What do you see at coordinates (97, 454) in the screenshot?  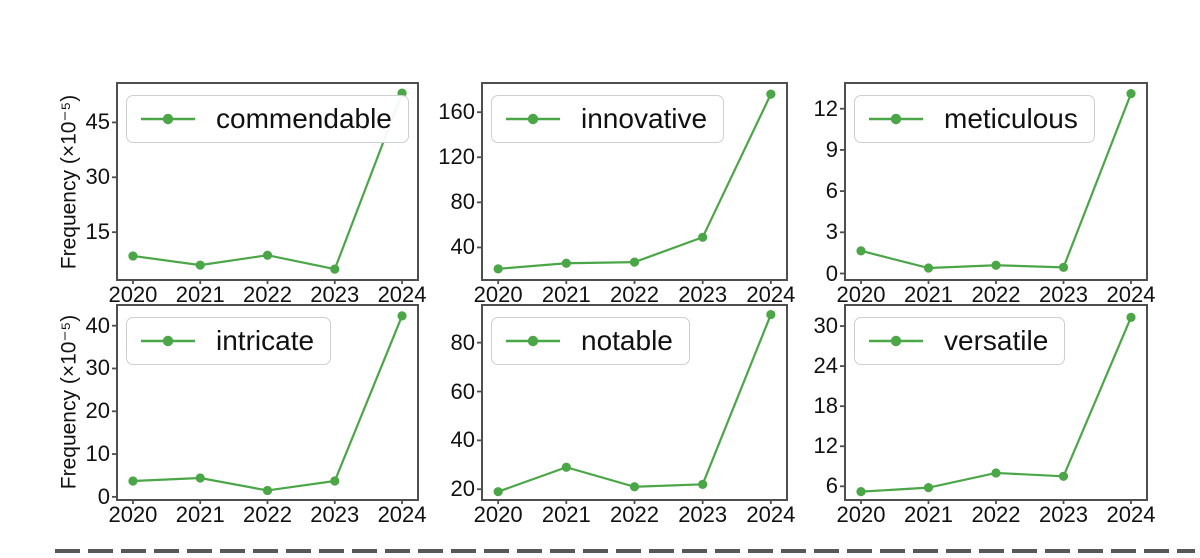 I see `y-tick-label: 10` at bounding box center [97, 454].